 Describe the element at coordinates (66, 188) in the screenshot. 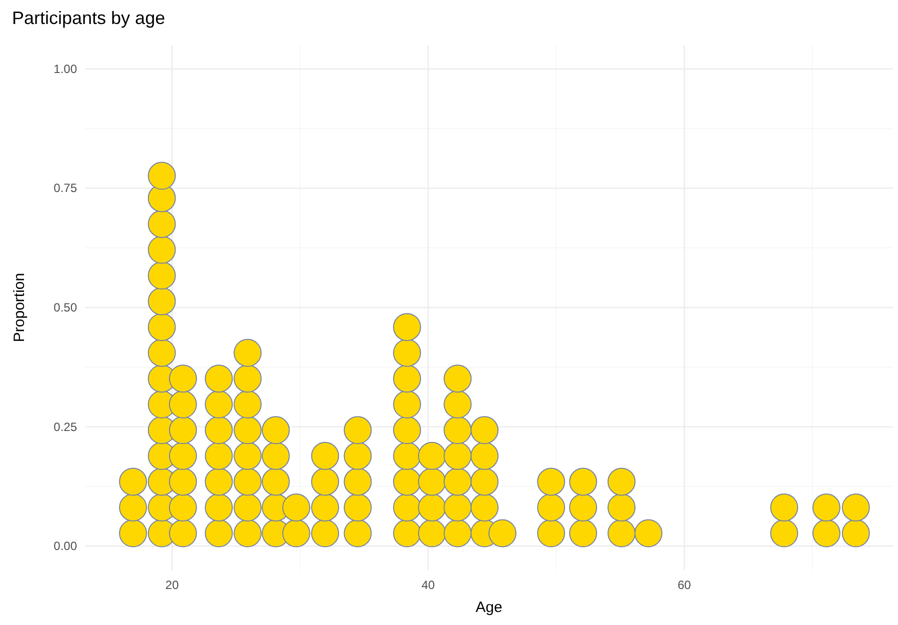

I see `y-tick-label: 0.75` at that location.